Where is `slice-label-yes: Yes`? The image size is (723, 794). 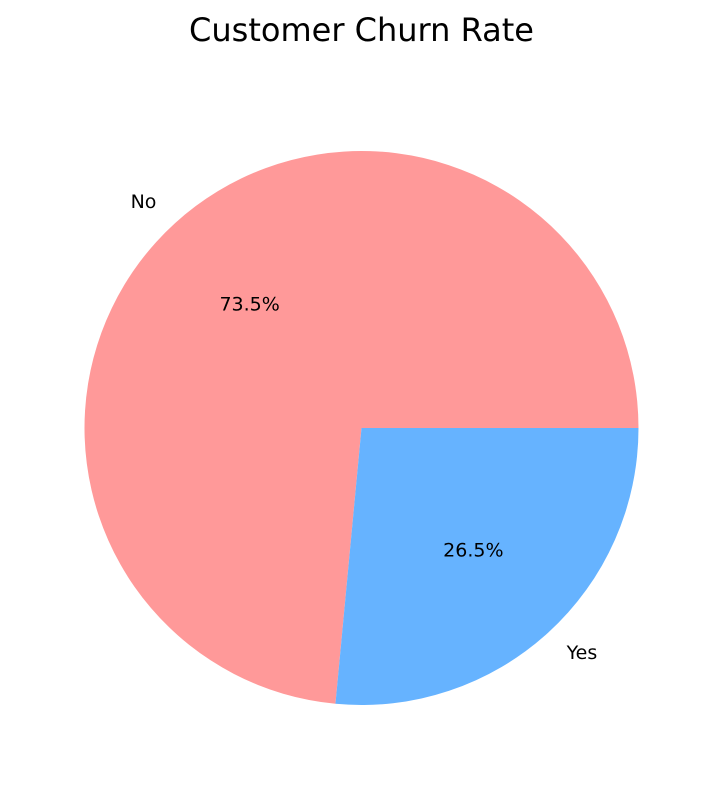 slice-label-yes: Yes is located at coordinates (582, 653).